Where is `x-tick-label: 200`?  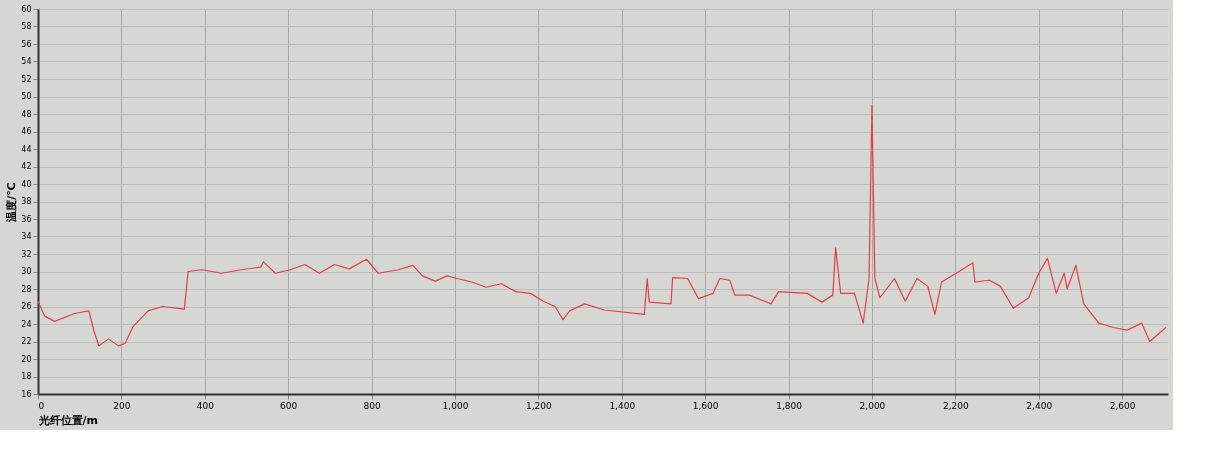 x-tick-label: 200 is located at coordinates (122, 405).